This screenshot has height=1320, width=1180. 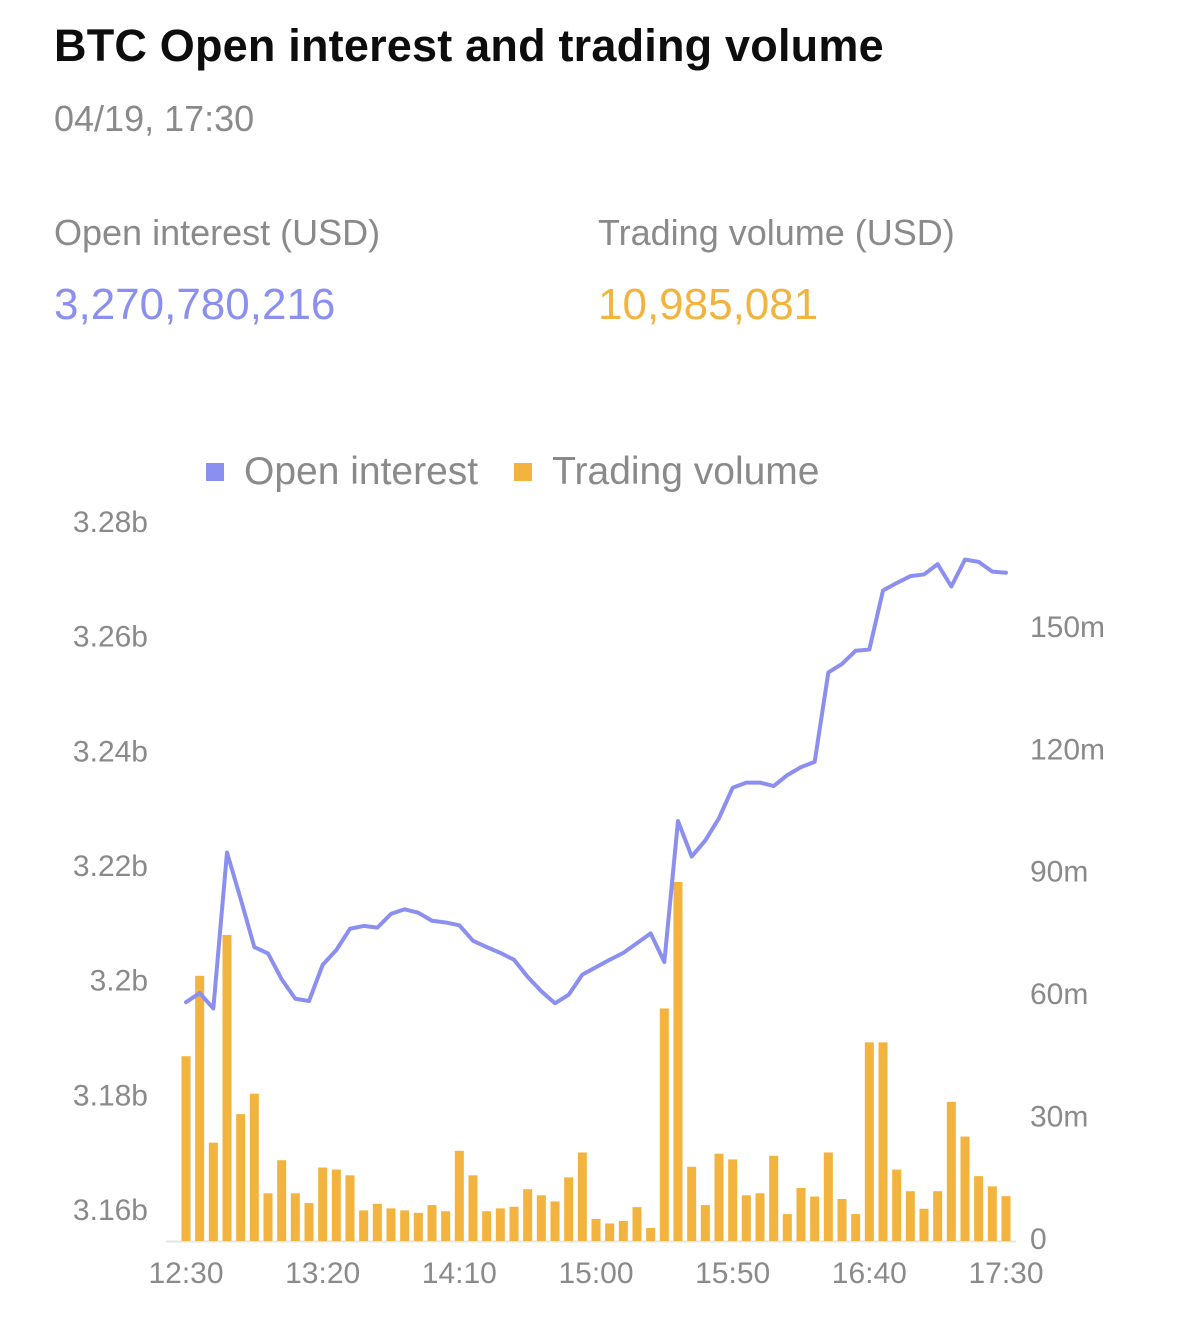 What do you see at coordinates (1059, 1117) in the screenshot?
I see `right-axis-tick-label: 30m` at bounding box center [1059, 1117].